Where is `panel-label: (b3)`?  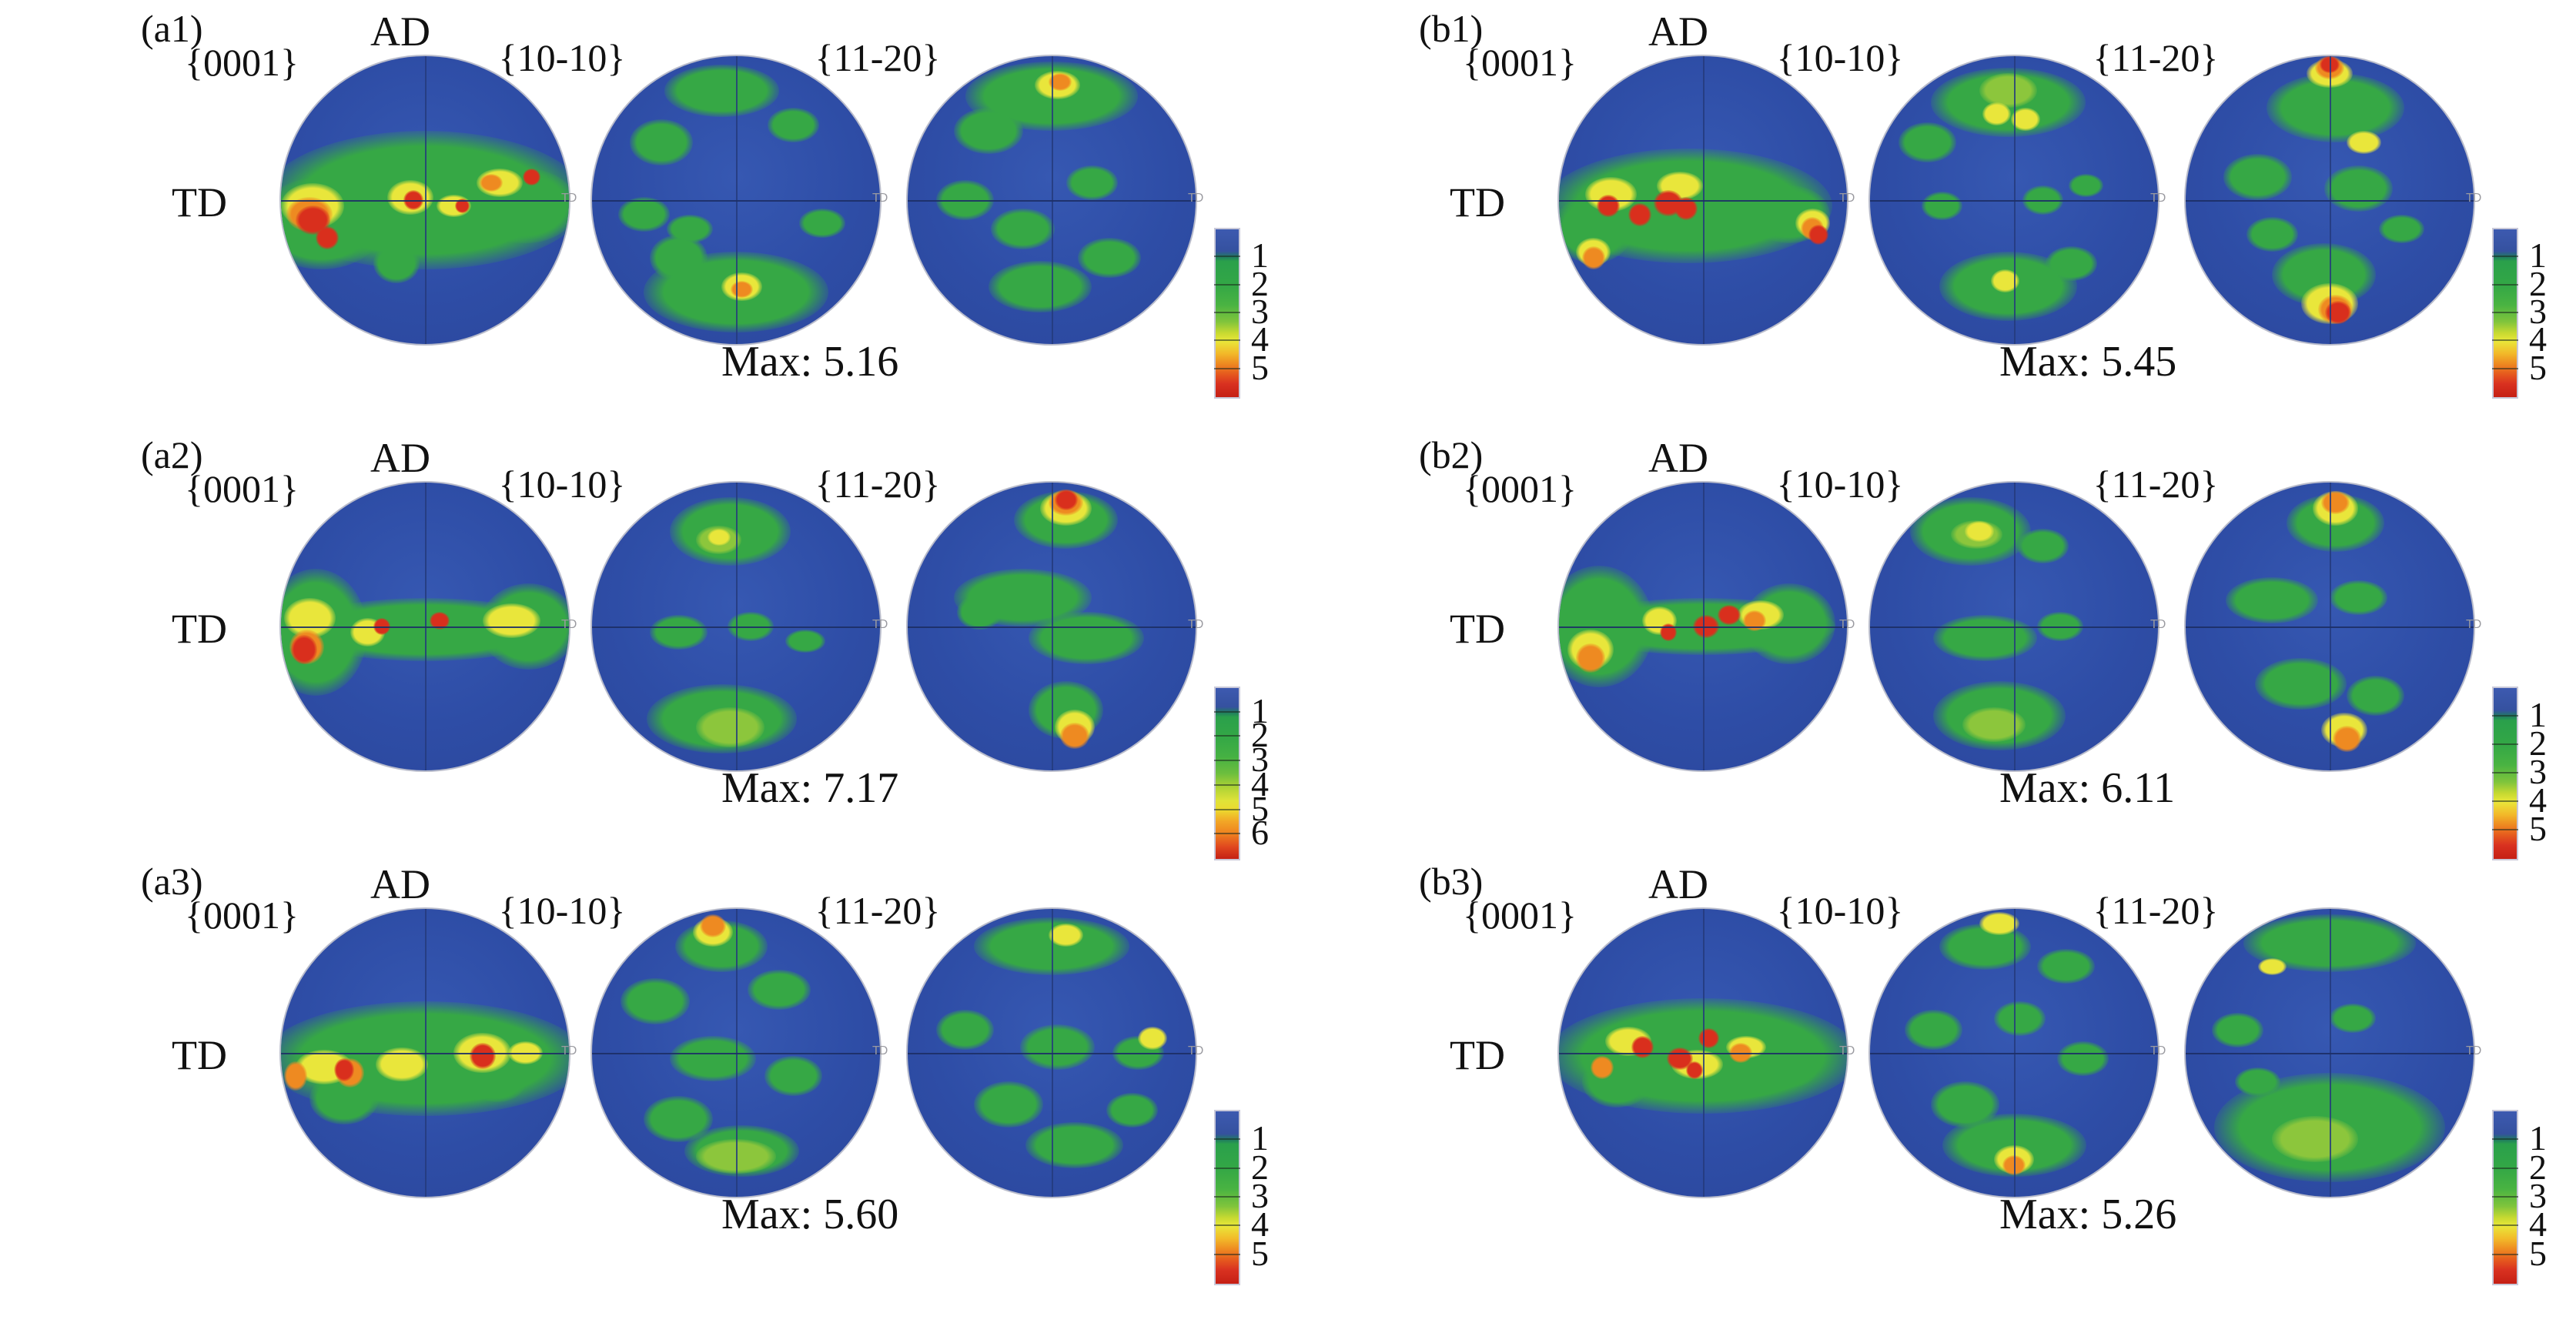 panel-label: (b3) is located at coordinates (1451, 881).